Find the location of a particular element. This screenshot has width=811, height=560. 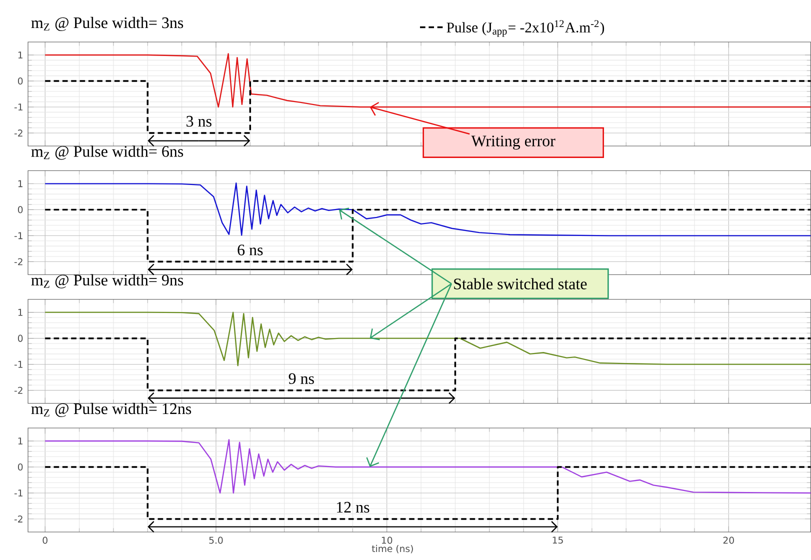

x-tick-label: 0 is located at coordinates (45, 540).